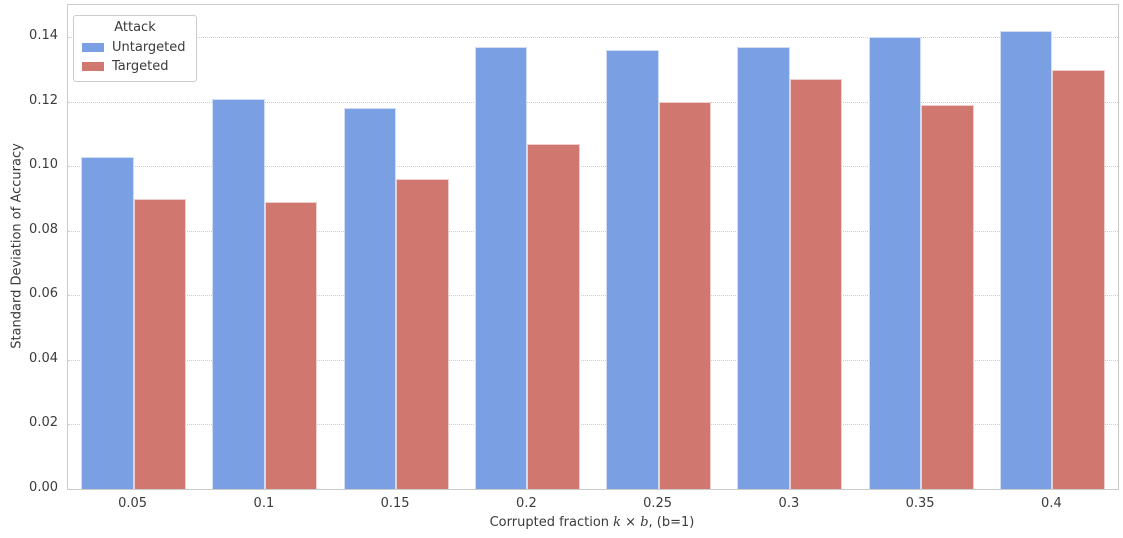  What do you see at coordinates (763, 267) in the screenshot?
I see `bar-untargeted-0.3` at bounding box center [763, 267].